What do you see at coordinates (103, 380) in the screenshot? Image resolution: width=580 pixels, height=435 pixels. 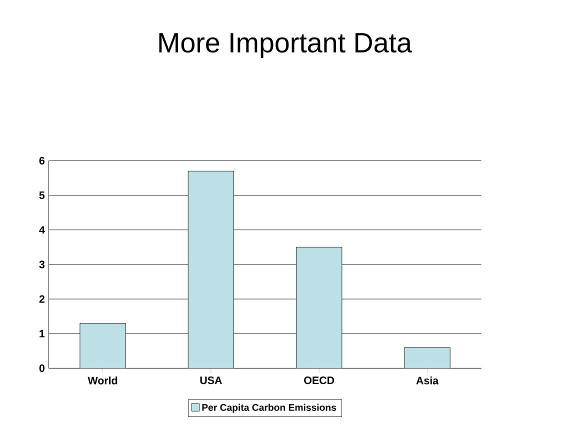 I see `x-tick-label: World` at bounding box center [103, 380].